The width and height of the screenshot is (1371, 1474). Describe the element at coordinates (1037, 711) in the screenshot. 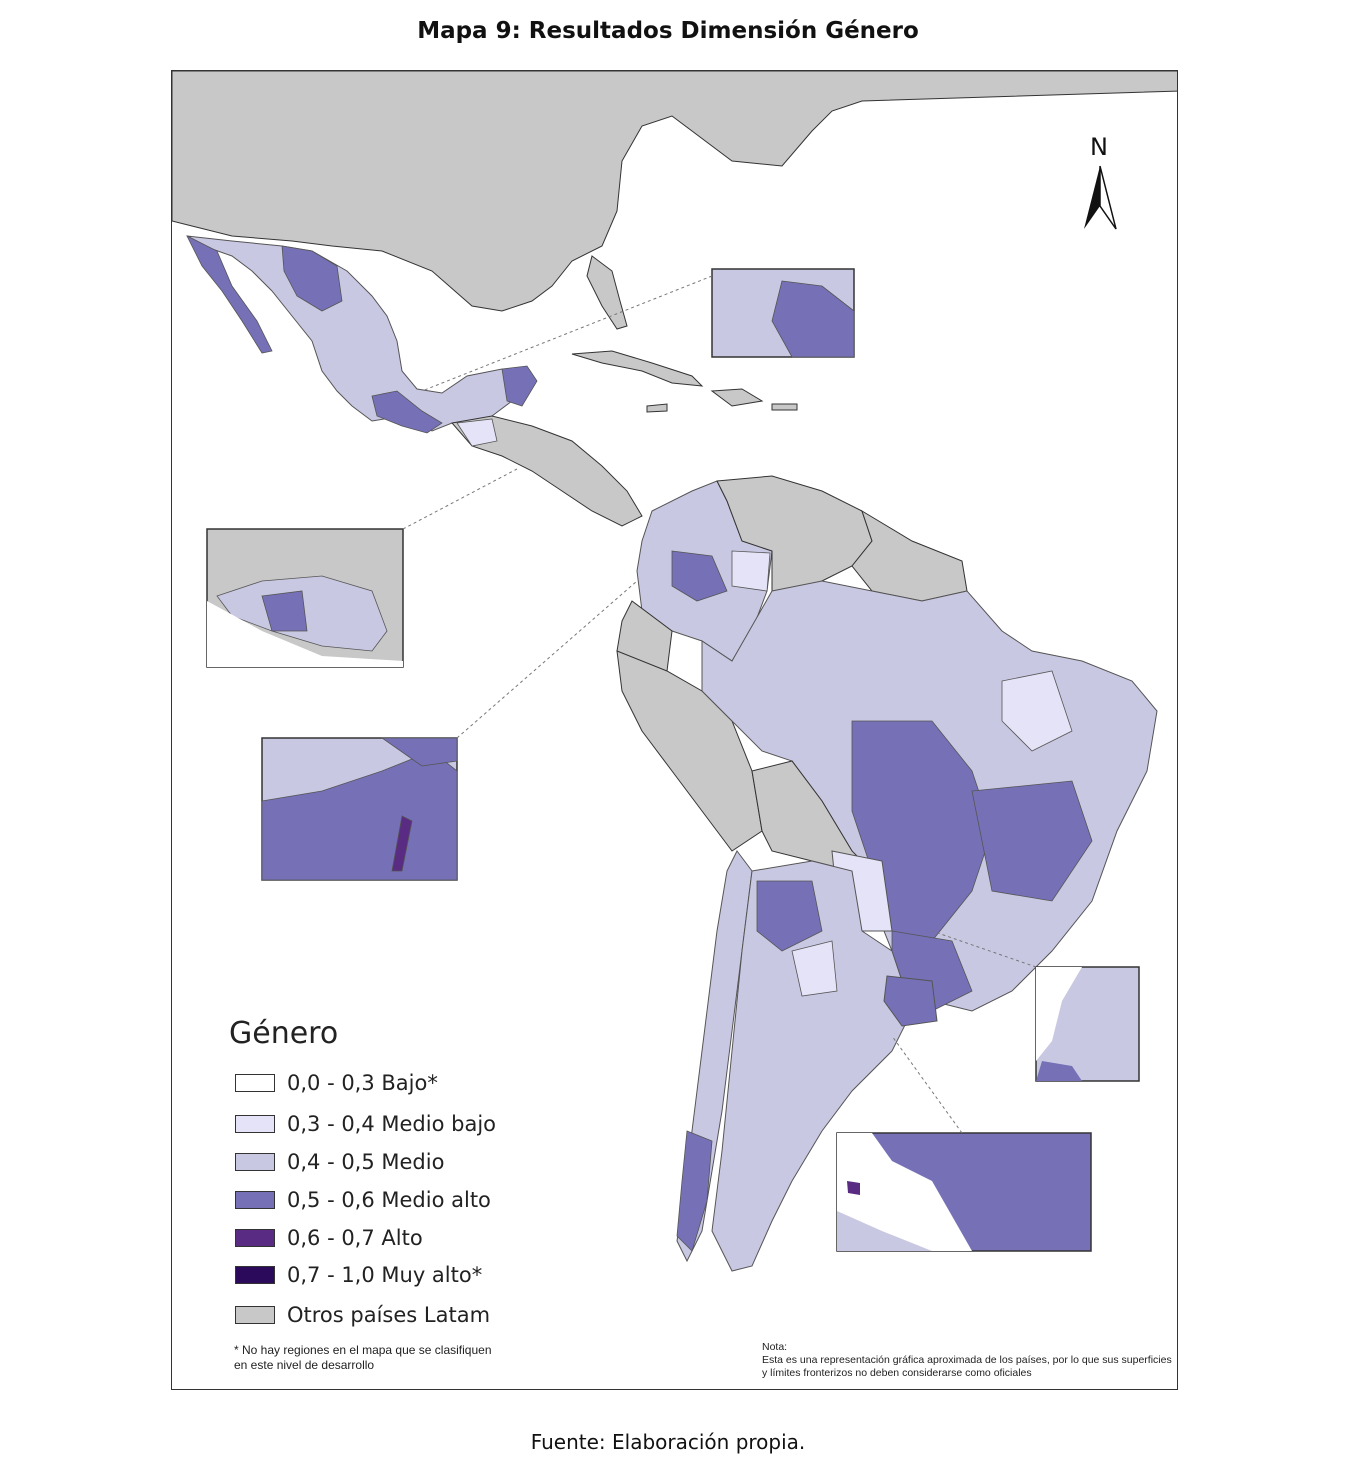

I see `brazil-northeast-region` at that location.